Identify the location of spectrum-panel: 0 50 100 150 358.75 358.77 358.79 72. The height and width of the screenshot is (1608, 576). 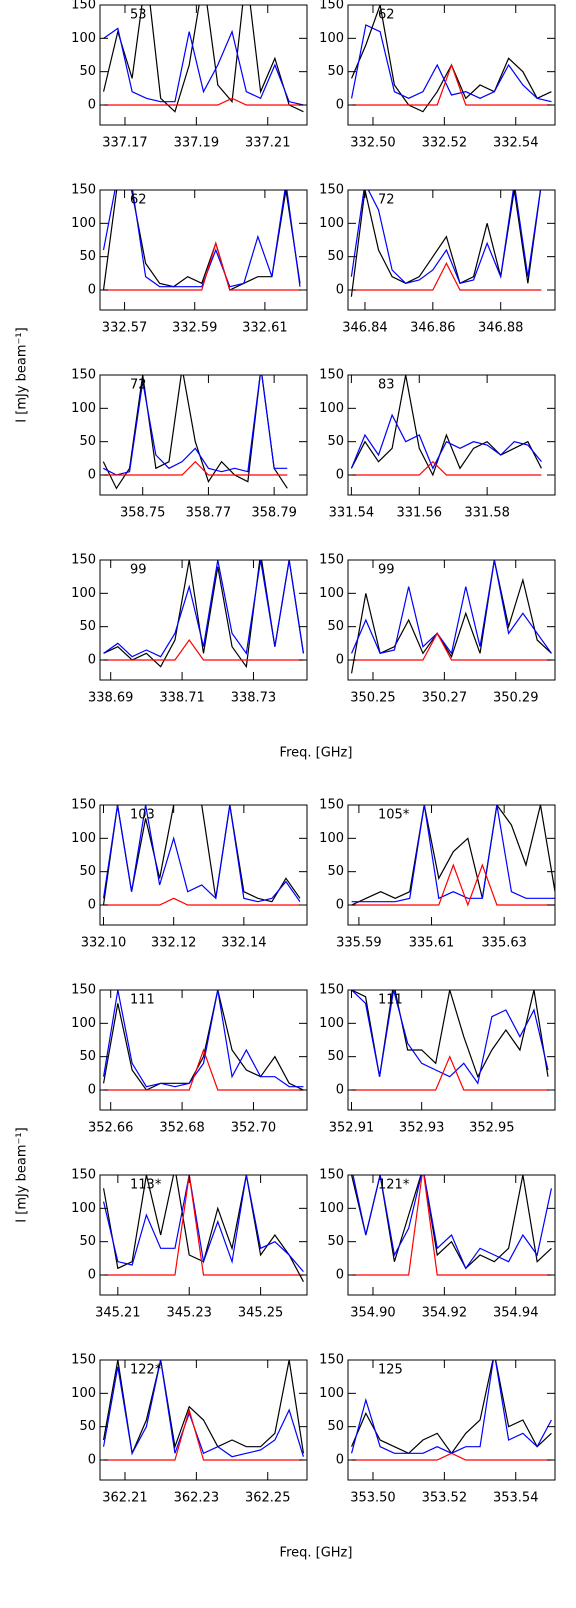
(189, 444).